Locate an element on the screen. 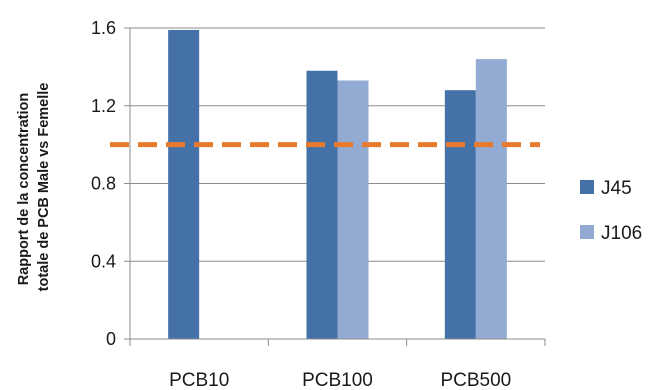 This screenshot has height=390, width=651. y-tick-label: 0.8 is located at coordinates (103, 184).